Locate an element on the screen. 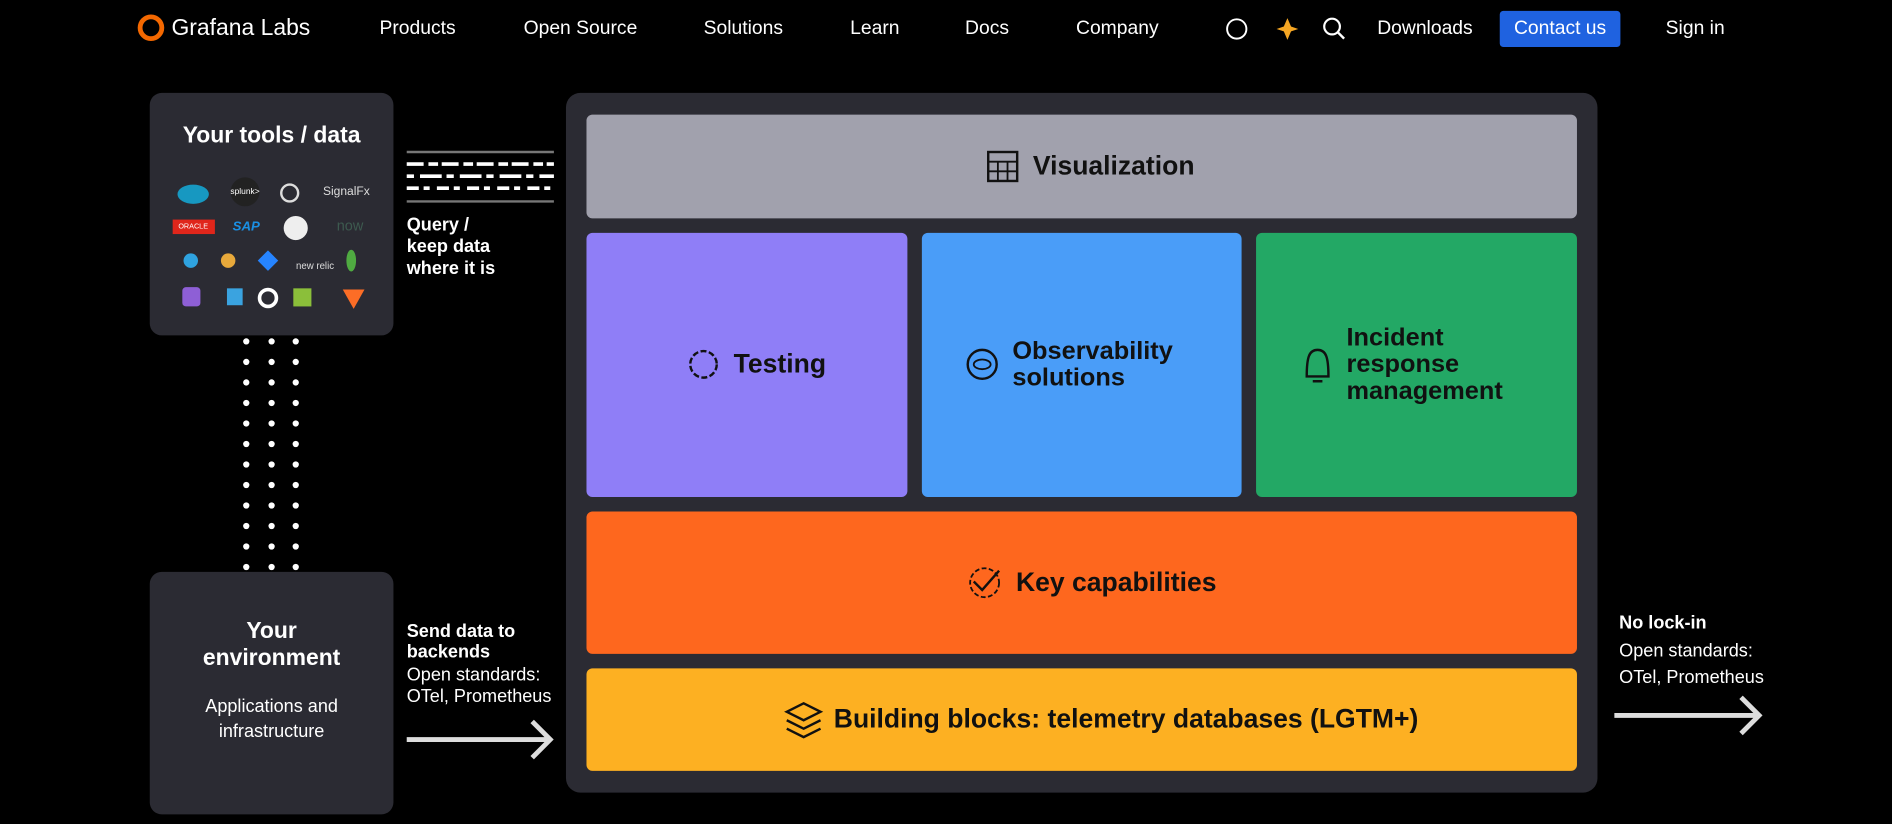 The height and width of the screenshot is (824, 1892). tools-box is located at coordinates (271, 214).